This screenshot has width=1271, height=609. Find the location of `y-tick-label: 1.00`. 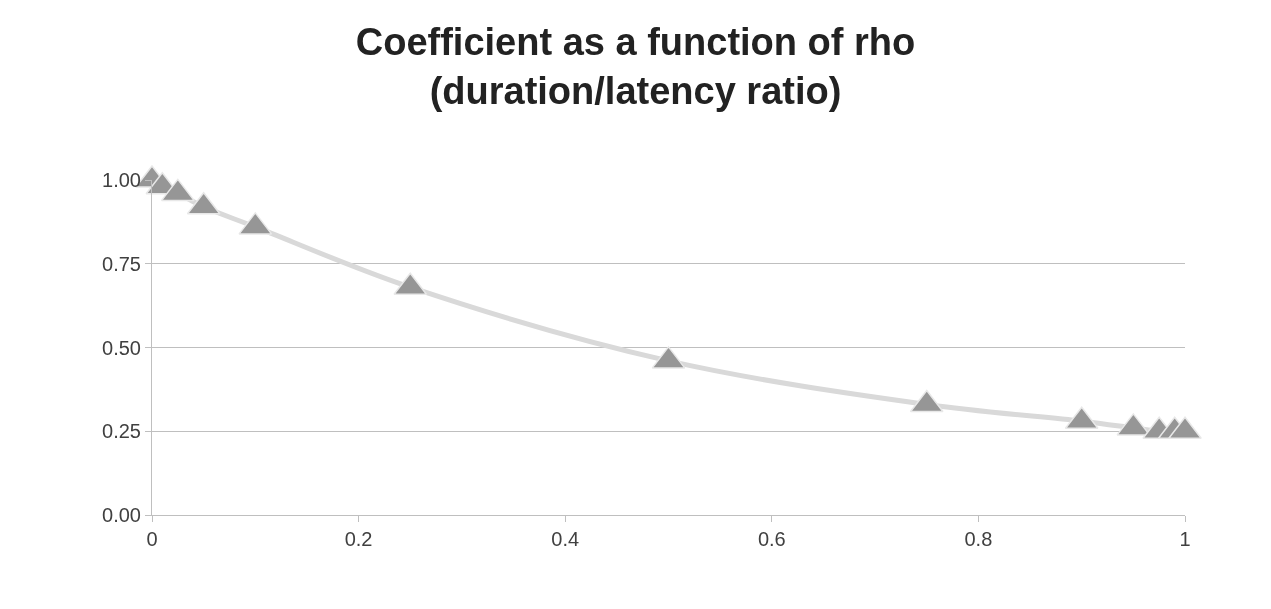

y-tick-label: 1.00 is located at coordinates (121, 180).